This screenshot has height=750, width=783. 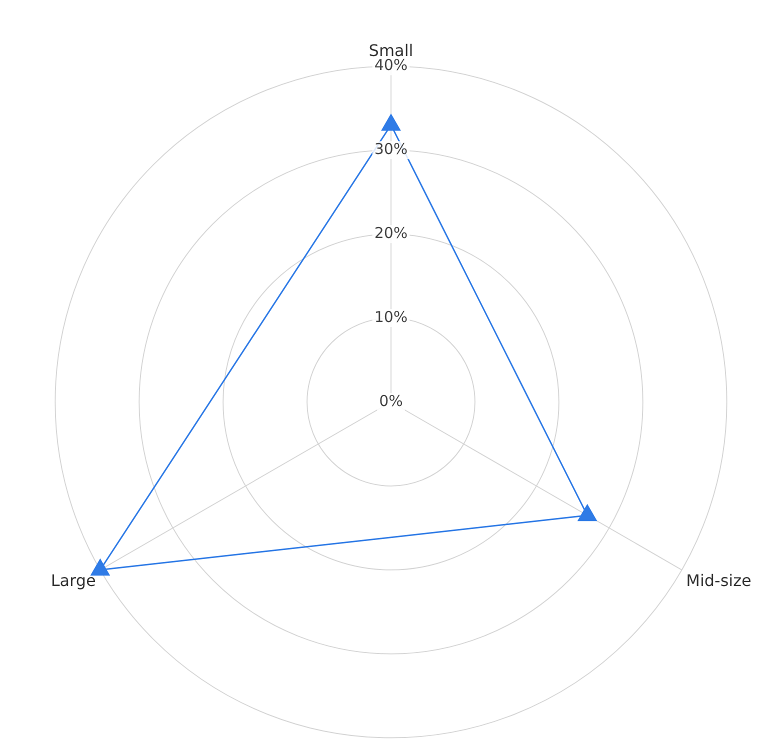 What do you see at coordinates (391, 65) in the screenshot?
I see `y-tick-label: 40%` at bounding box center [391, 65].